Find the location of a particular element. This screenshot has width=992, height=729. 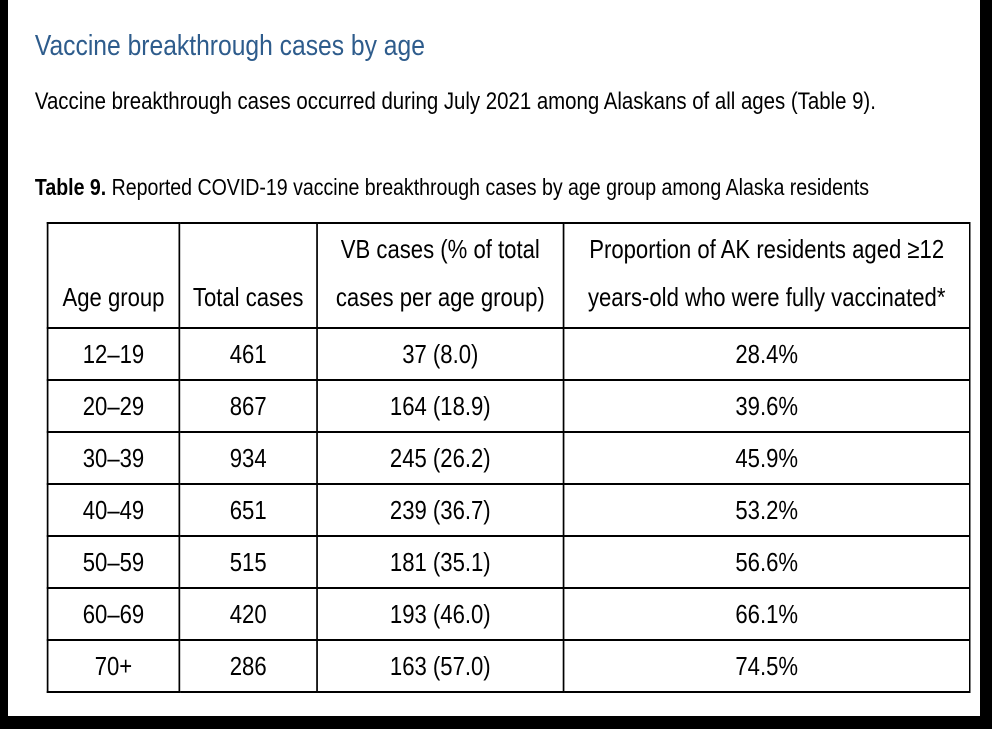

section-title: Vaccine breakthrough cases by age is located at coordinates (229, 46).